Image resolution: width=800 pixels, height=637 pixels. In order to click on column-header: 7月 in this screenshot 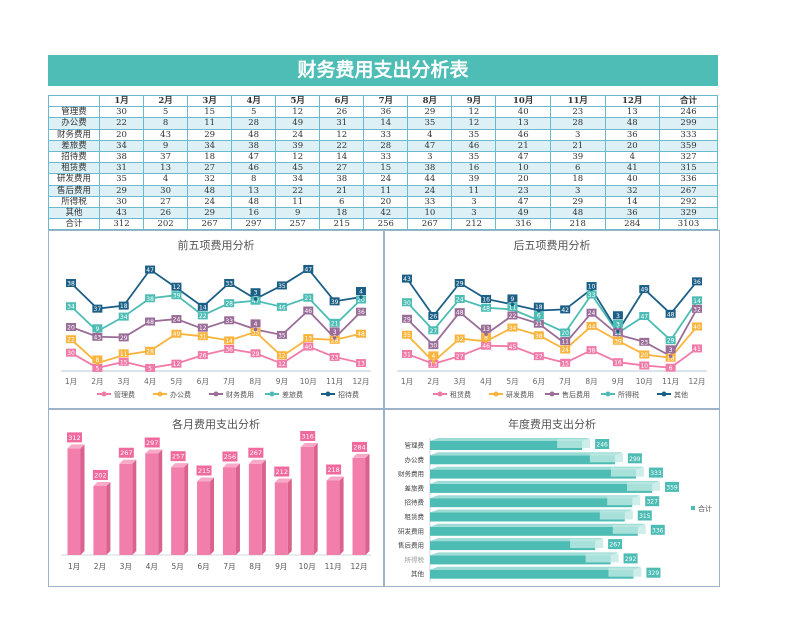, I will do `click(386, 101)`.